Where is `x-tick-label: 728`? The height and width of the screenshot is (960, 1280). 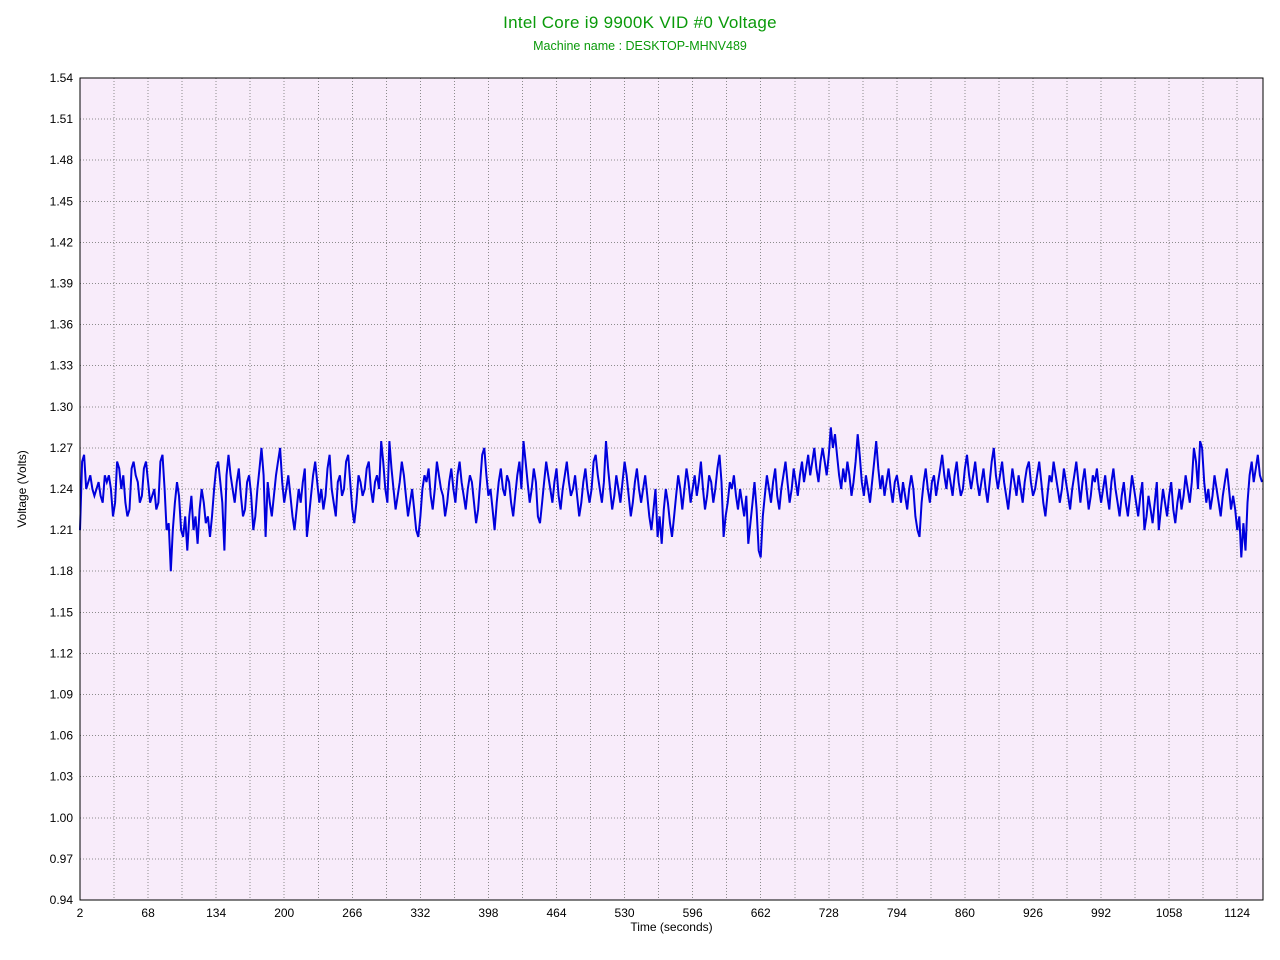 x-tick-label: 728 is located at coordinates (829, 913).